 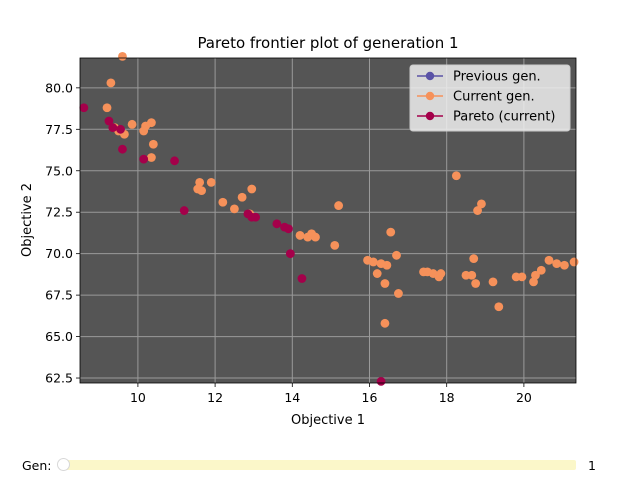 I want to click on chart-title: Pareto frontier plot of generation 1, so click(x=327, y=43).